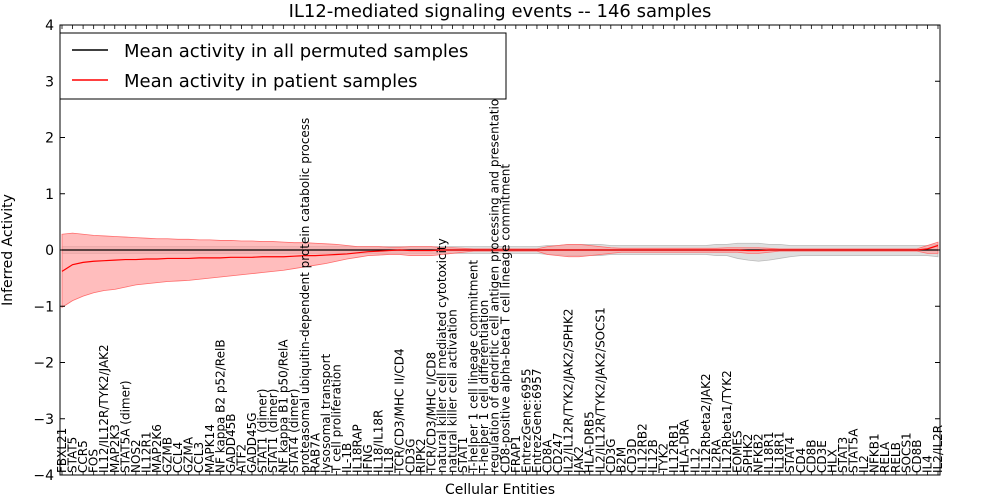 The height and width of the screenshot is (500, 1000). I want to click on x-tick-label: TCR/CD3/MHC II/CD4, so click(400, 411).